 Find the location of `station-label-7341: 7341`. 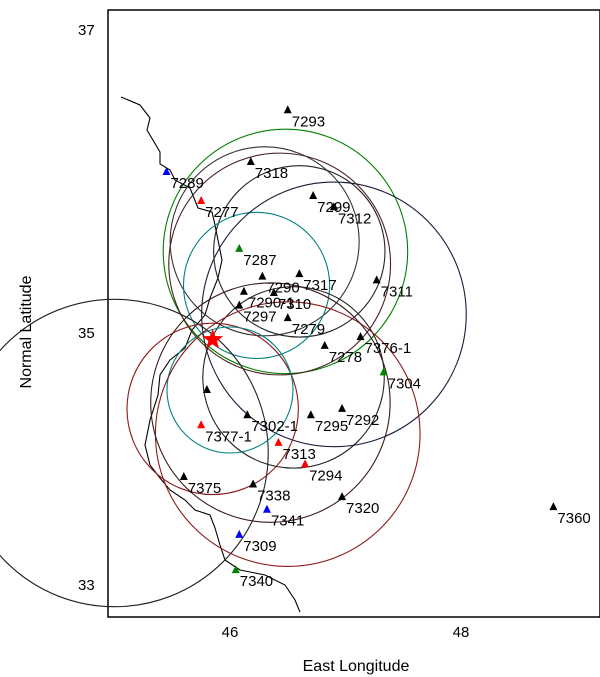

station-label-7341: 7341 is located at coordinates (287, 521).